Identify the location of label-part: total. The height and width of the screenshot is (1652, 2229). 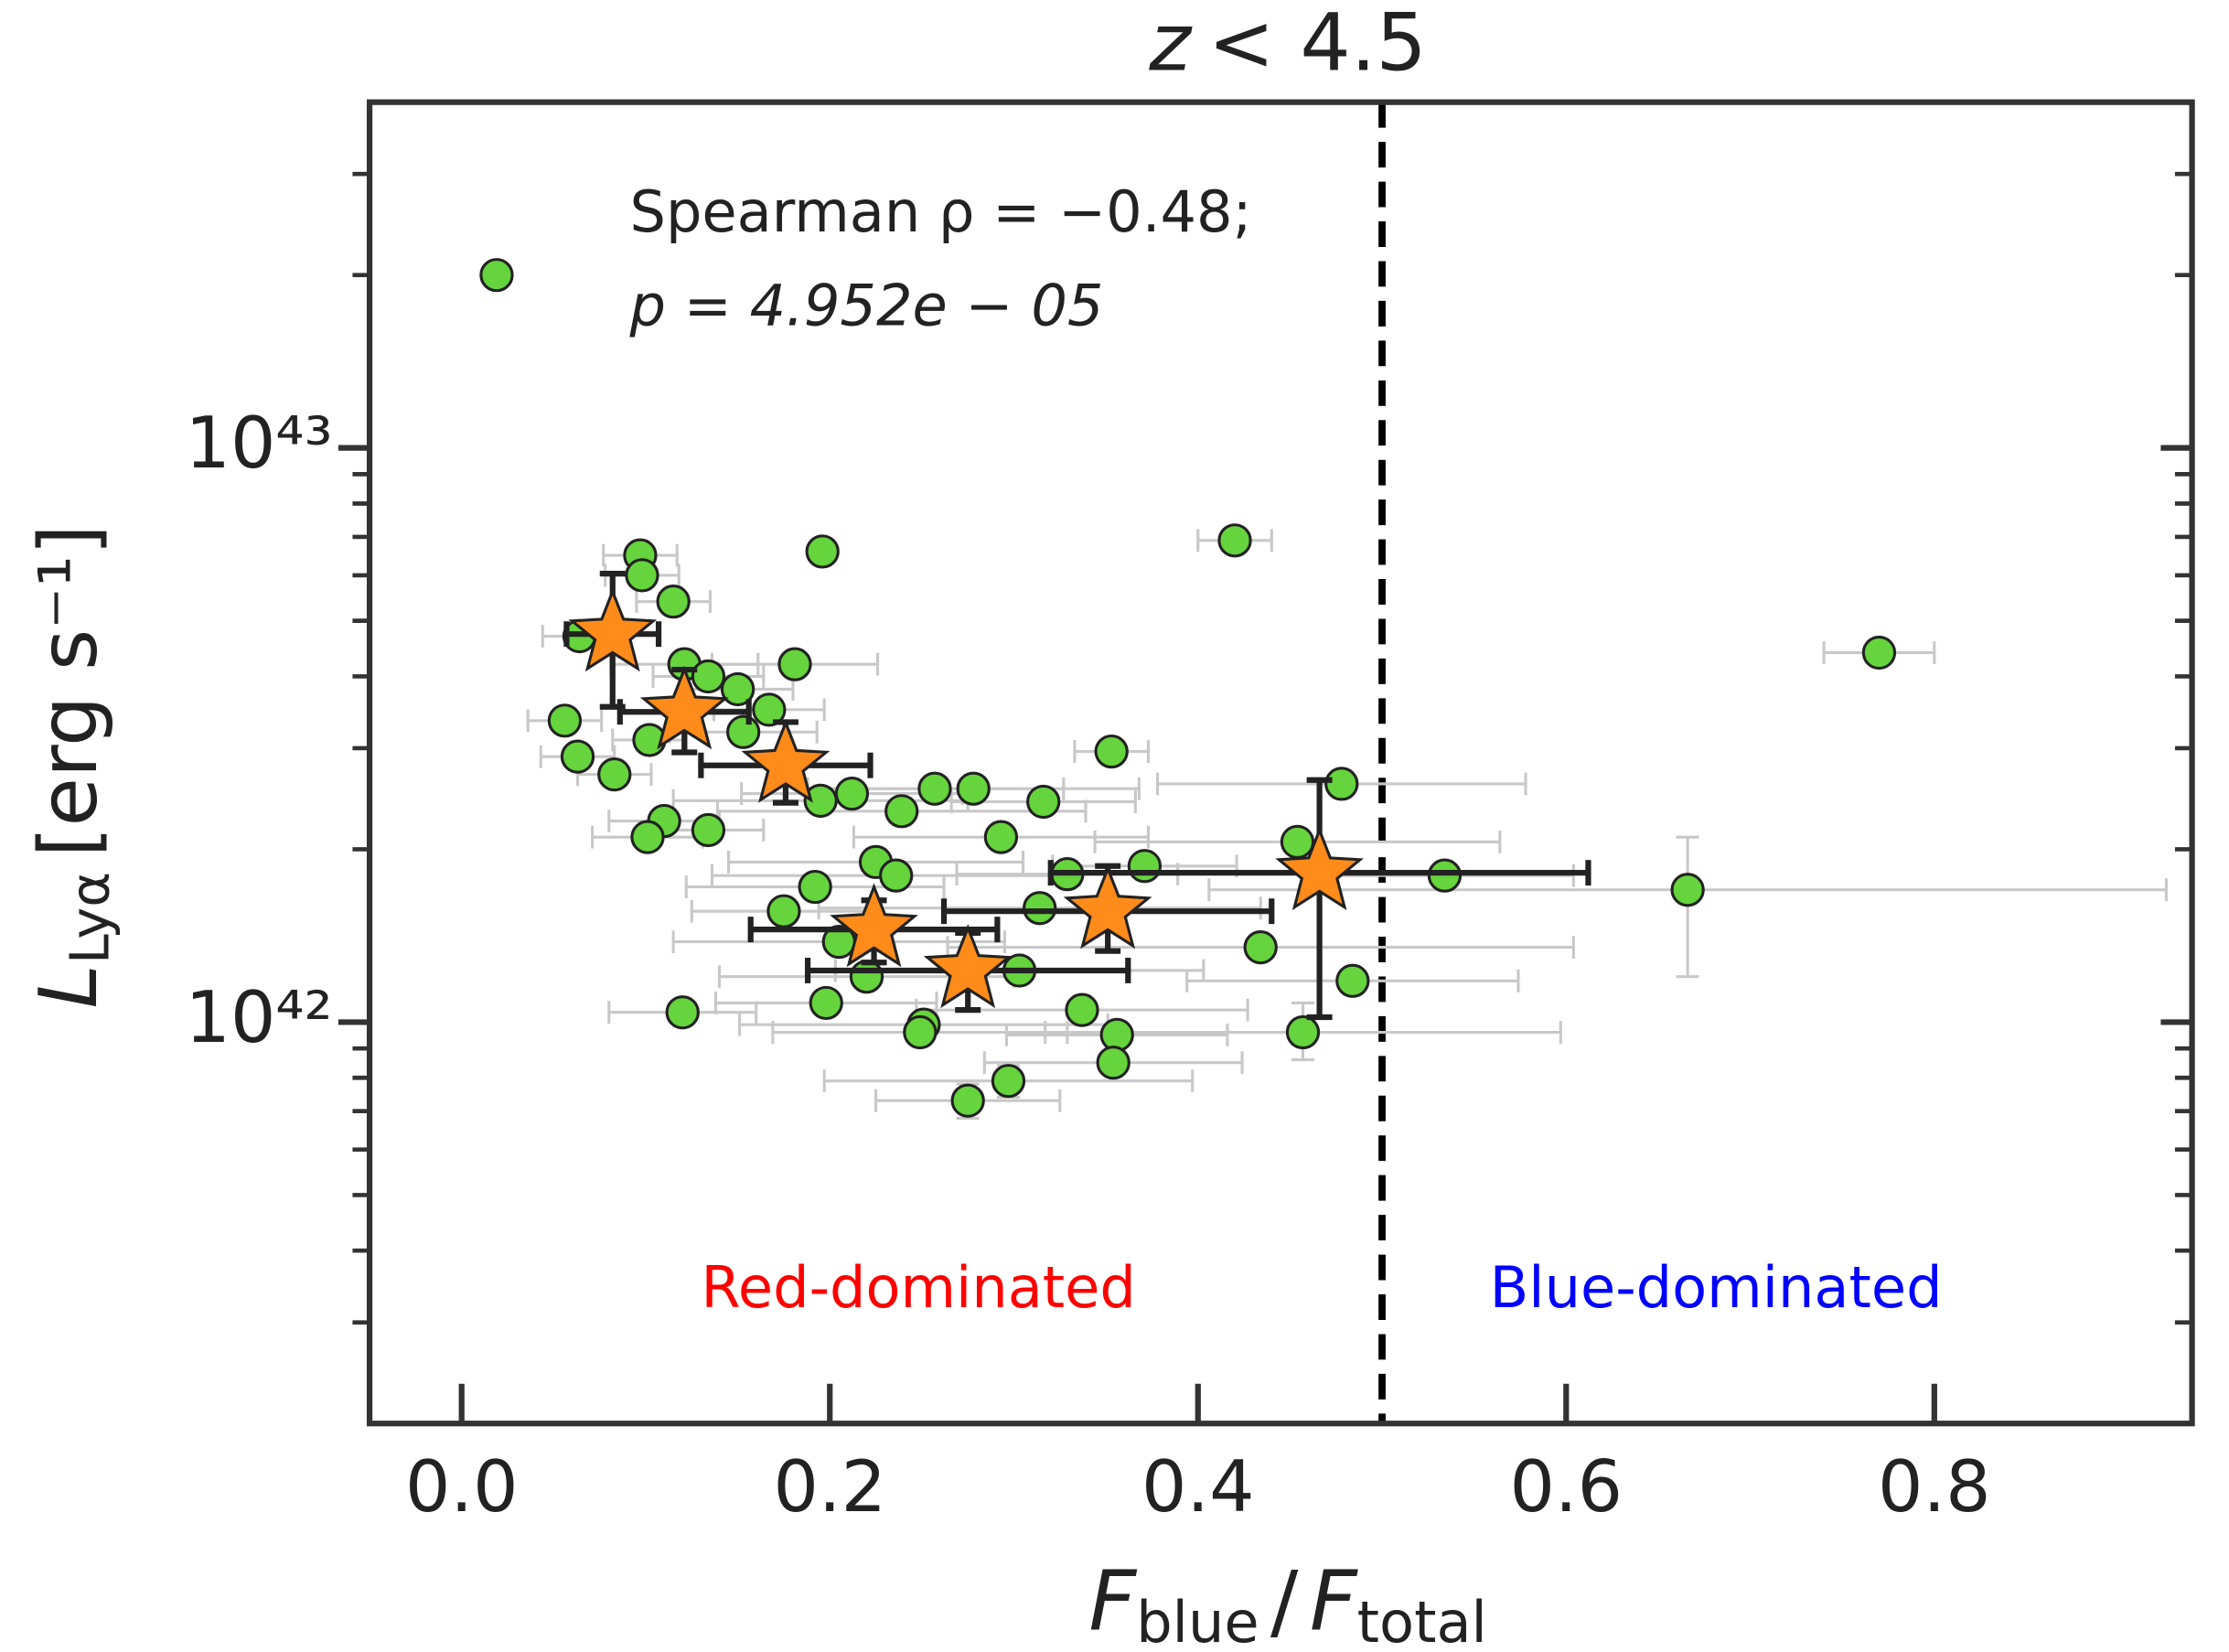
(1422, 1620).